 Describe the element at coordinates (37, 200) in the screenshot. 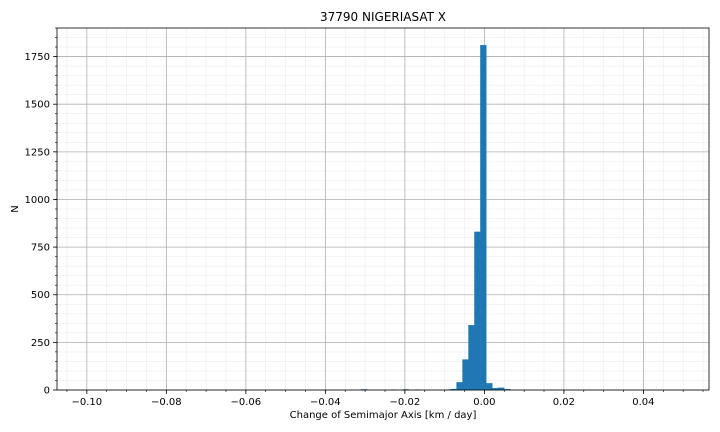

I see `y-tick-label: 1000` at that location.